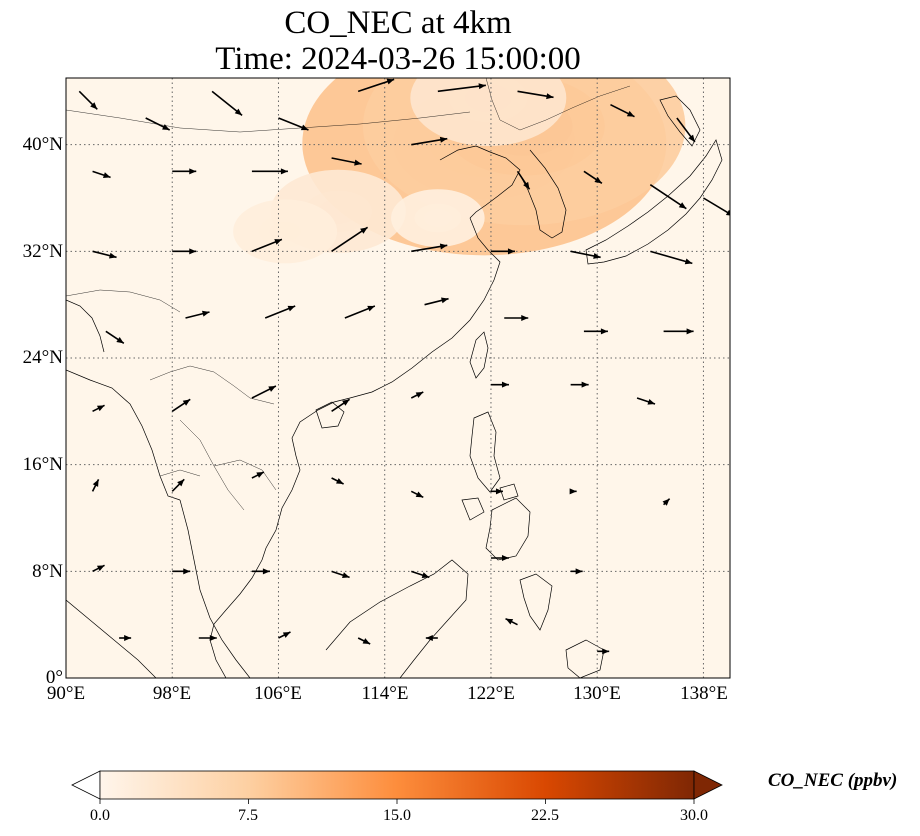  Describe the element at coordinates (694, 815) in the screenshot. I see `colorbar-tick-label: 30.0` at that location.